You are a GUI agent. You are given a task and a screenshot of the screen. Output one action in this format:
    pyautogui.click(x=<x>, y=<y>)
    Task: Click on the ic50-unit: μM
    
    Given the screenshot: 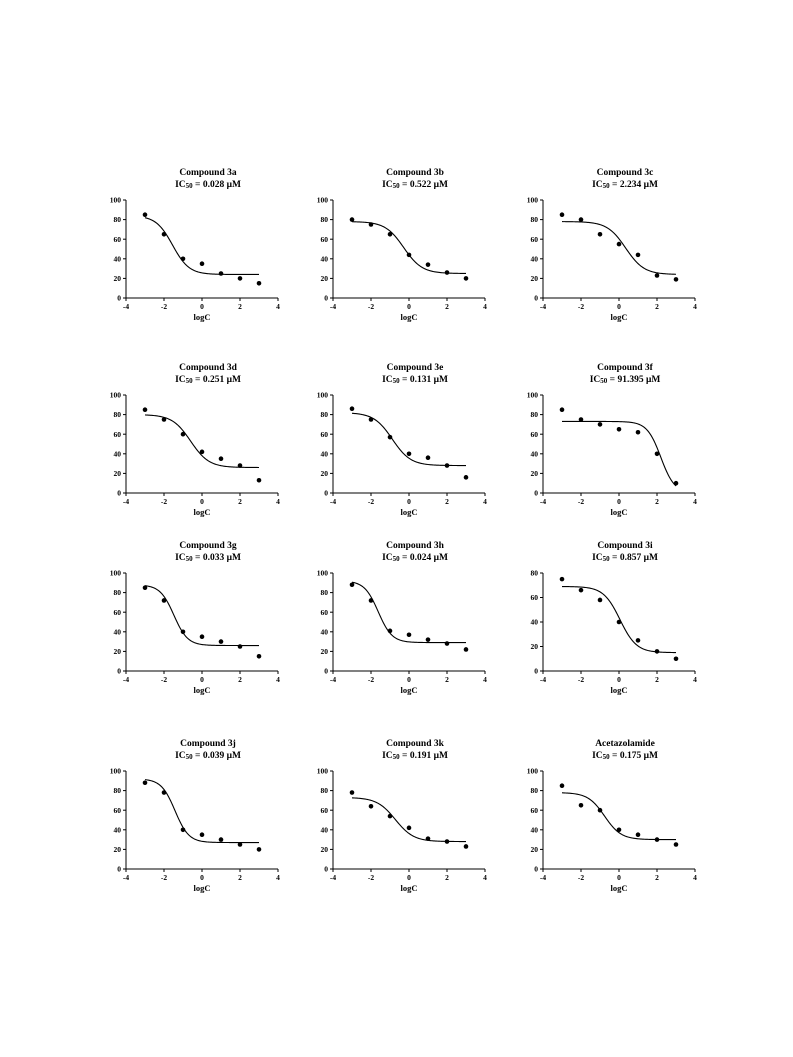 What is the action you would take?
    pyautogui.click(x=649, y=558)
    